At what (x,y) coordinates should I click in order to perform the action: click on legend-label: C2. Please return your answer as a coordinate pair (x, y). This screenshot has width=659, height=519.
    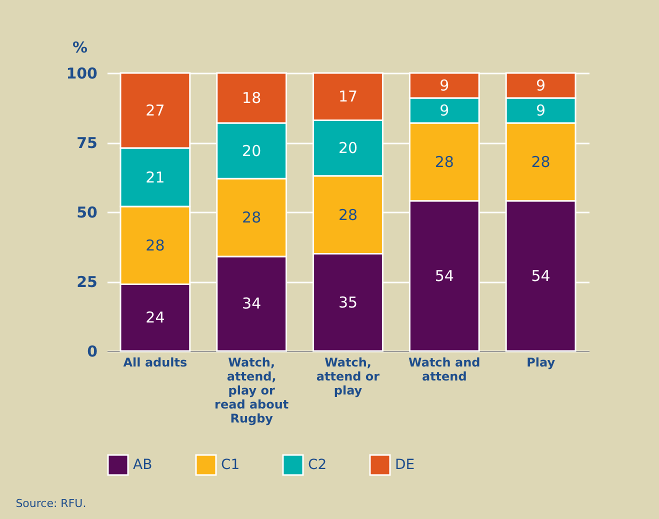
    Looking at the image, I should click on (317, 465).